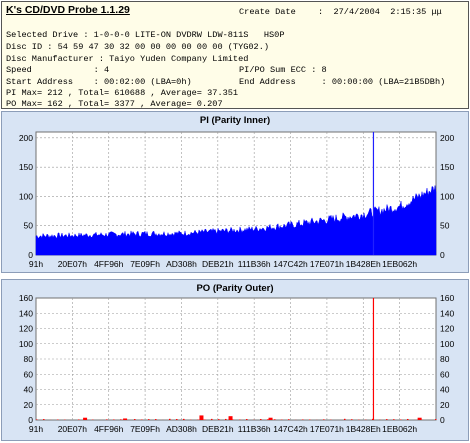  What do you see at coordinates (445, 359) in the screenshot?
I see `y-tick-label-right: 80` at bounding box center [445, 359].